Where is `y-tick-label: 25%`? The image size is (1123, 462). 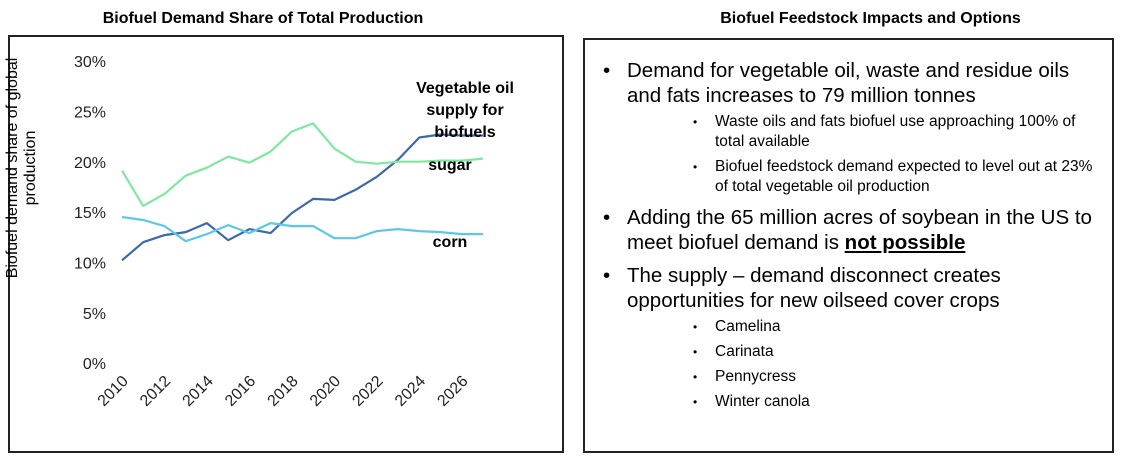 y-tick-label: 25% is located at coordinates (90, 113).